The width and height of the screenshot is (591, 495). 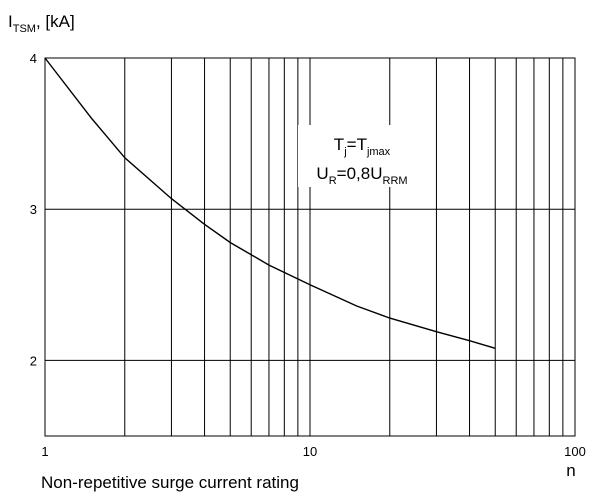 I want to click on y-tick-label: 2, so click(x=33, y=360).